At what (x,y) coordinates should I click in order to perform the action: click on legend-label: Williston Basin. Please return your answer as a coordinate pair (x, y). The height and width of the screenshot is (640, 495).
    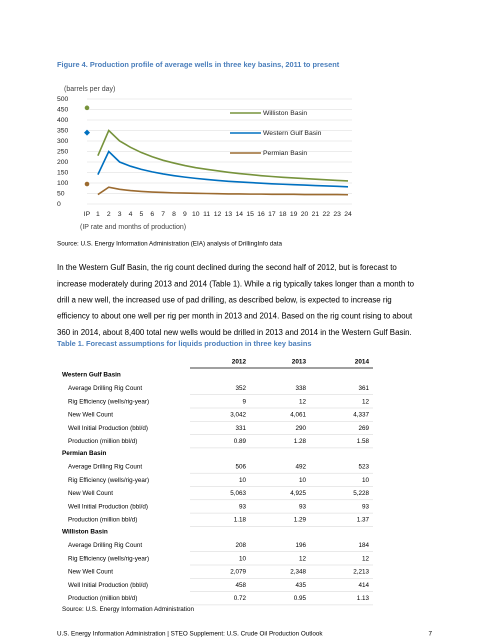
    Looking at the image, I should click on (285, 113).